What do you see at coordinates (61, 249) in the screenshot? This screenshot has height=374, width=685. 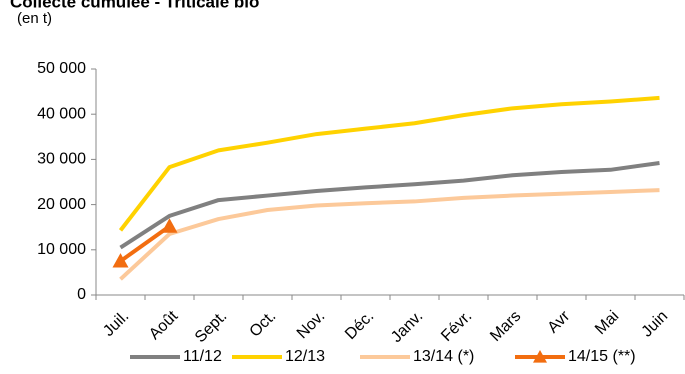 I see `y-tick-label: 10 000` at bounding box center [61, 249].